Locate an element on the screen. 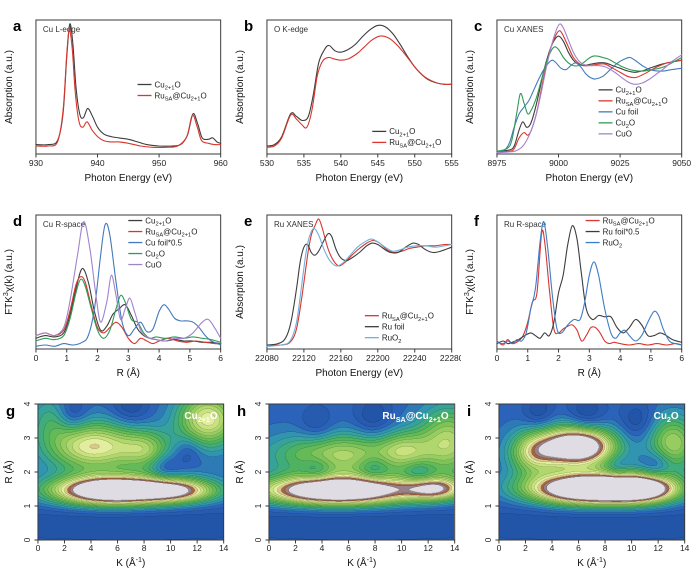  panel-letter-e: e is located at coordinates (248, 221).